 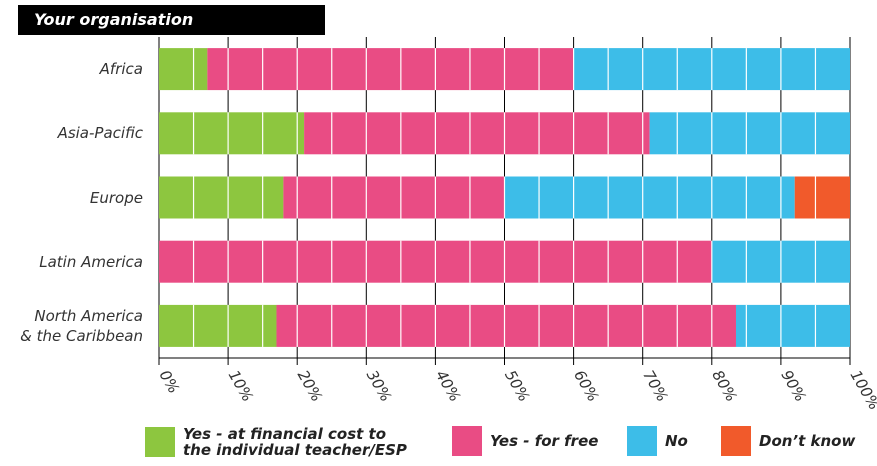 What do you see at coordinates (91, 261) in the screenshot?
I see `y-tick-label: Latin America` at bounding box center [91, 261].